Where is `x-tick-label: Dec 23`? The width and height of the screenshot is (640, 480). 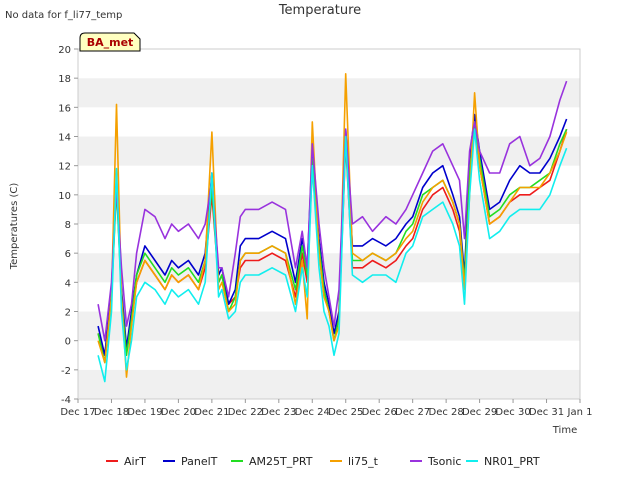 x-tick-label: Dec 23 is located at coordinates (278, 412).